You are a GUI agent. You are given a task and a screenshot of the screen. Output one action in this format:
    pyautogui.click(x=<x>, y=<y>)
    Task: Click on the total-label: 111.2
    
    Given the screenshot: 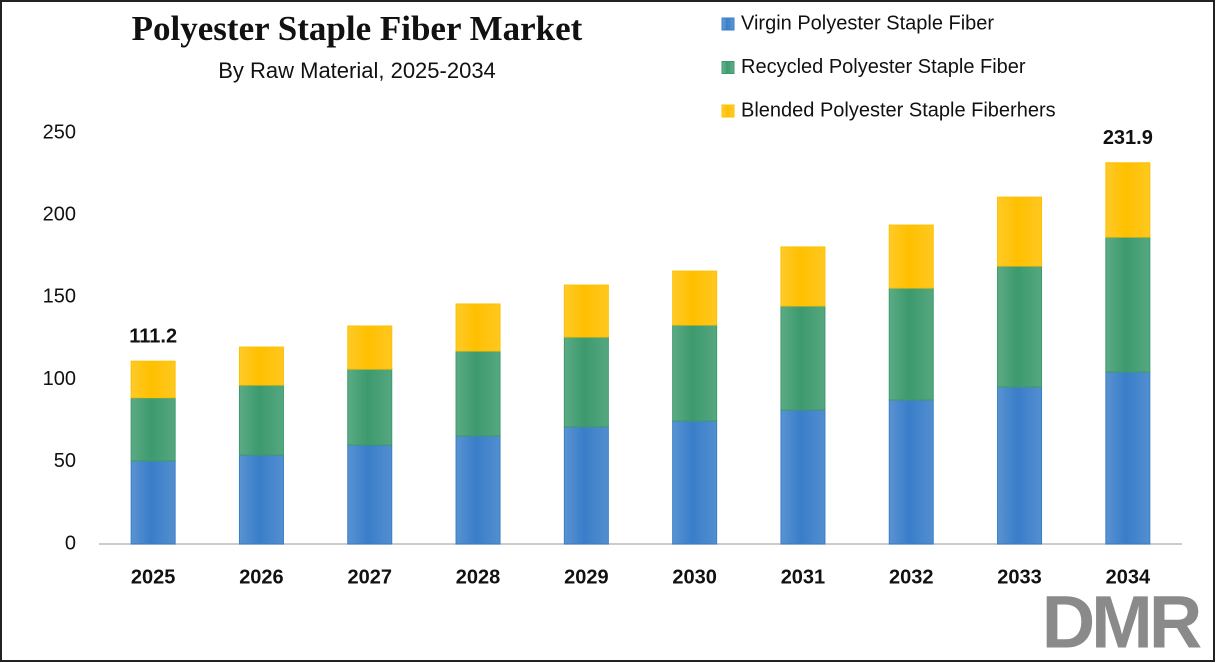 What is the action you would take?
    pyautogui.click(x=153, y=336)
    